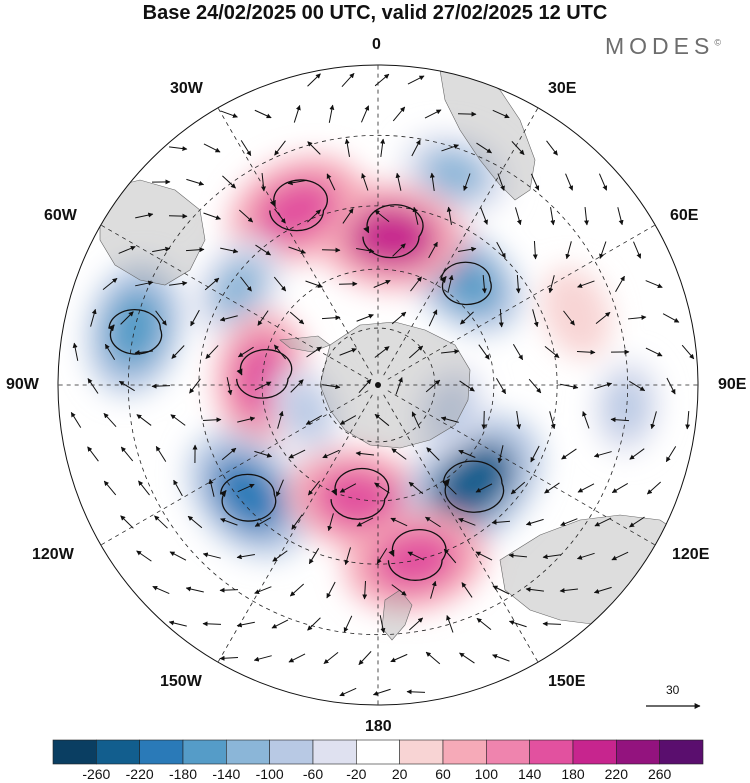 Image resolution: width=750 pixels, height=783 pixels. What do you see at coordinates (139, 774) in the screenshot?
I see `colorbar-tick-label: -220` at bounding box center [139, 774].